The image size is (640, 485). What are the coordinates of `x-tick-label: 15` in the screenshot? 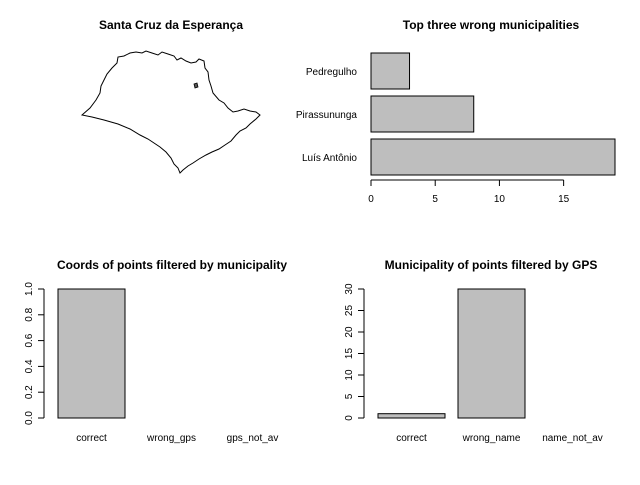 It's located at (564, 199).